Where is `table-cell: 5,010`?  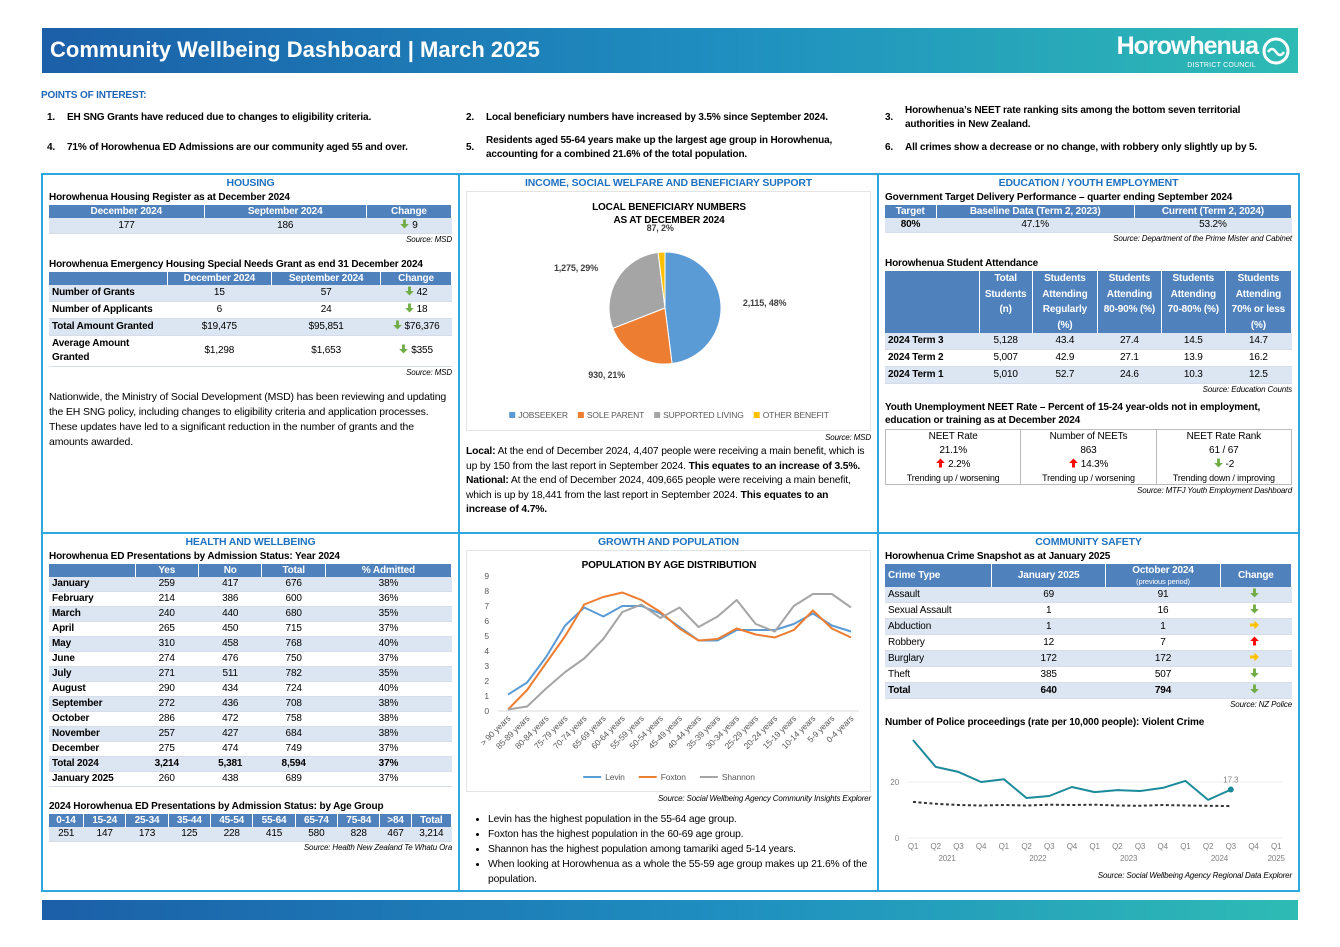
table-cell: 5,010 is located at coordinates (1006, 375).